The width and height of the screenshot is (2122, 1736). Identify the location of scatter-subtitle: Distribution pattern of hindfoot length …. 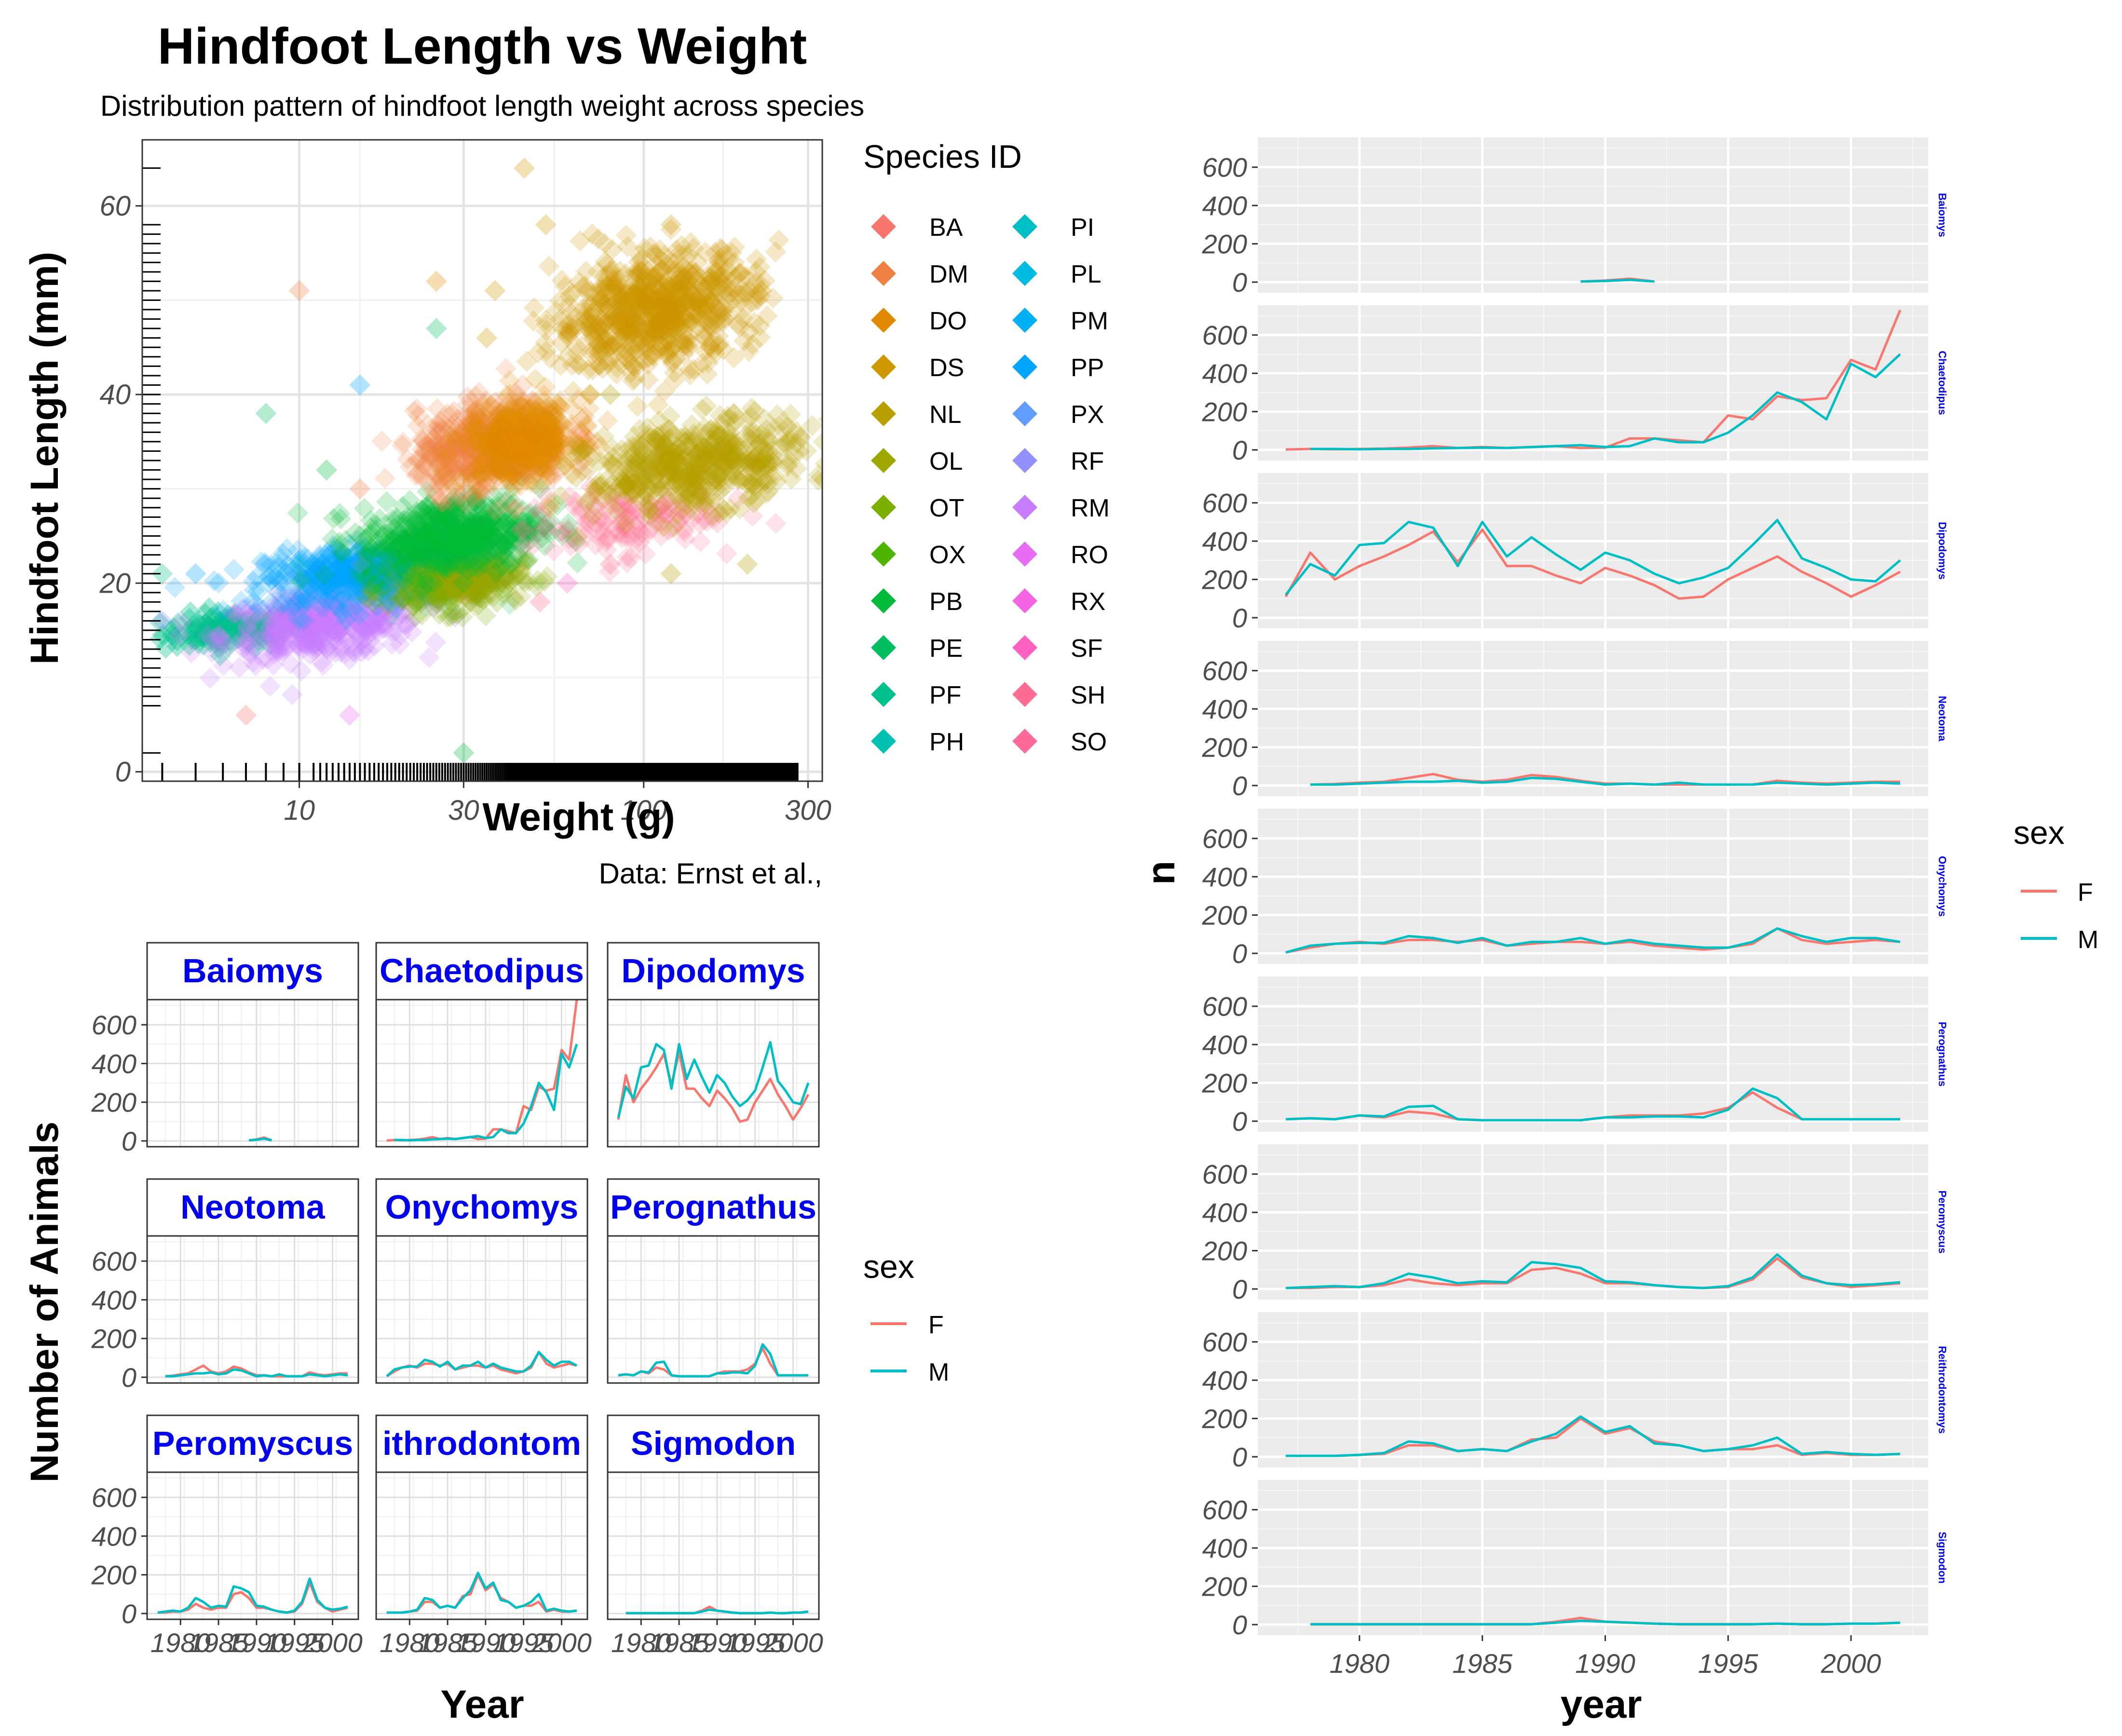
(482, 106).